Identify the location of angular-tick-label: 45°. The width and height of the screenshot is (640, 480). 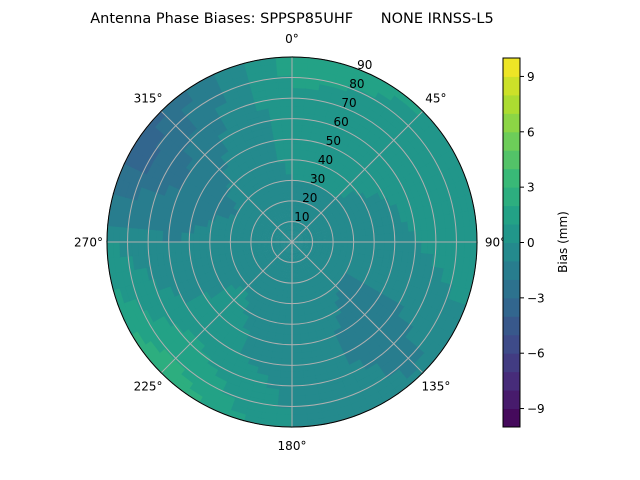
(435, 99).